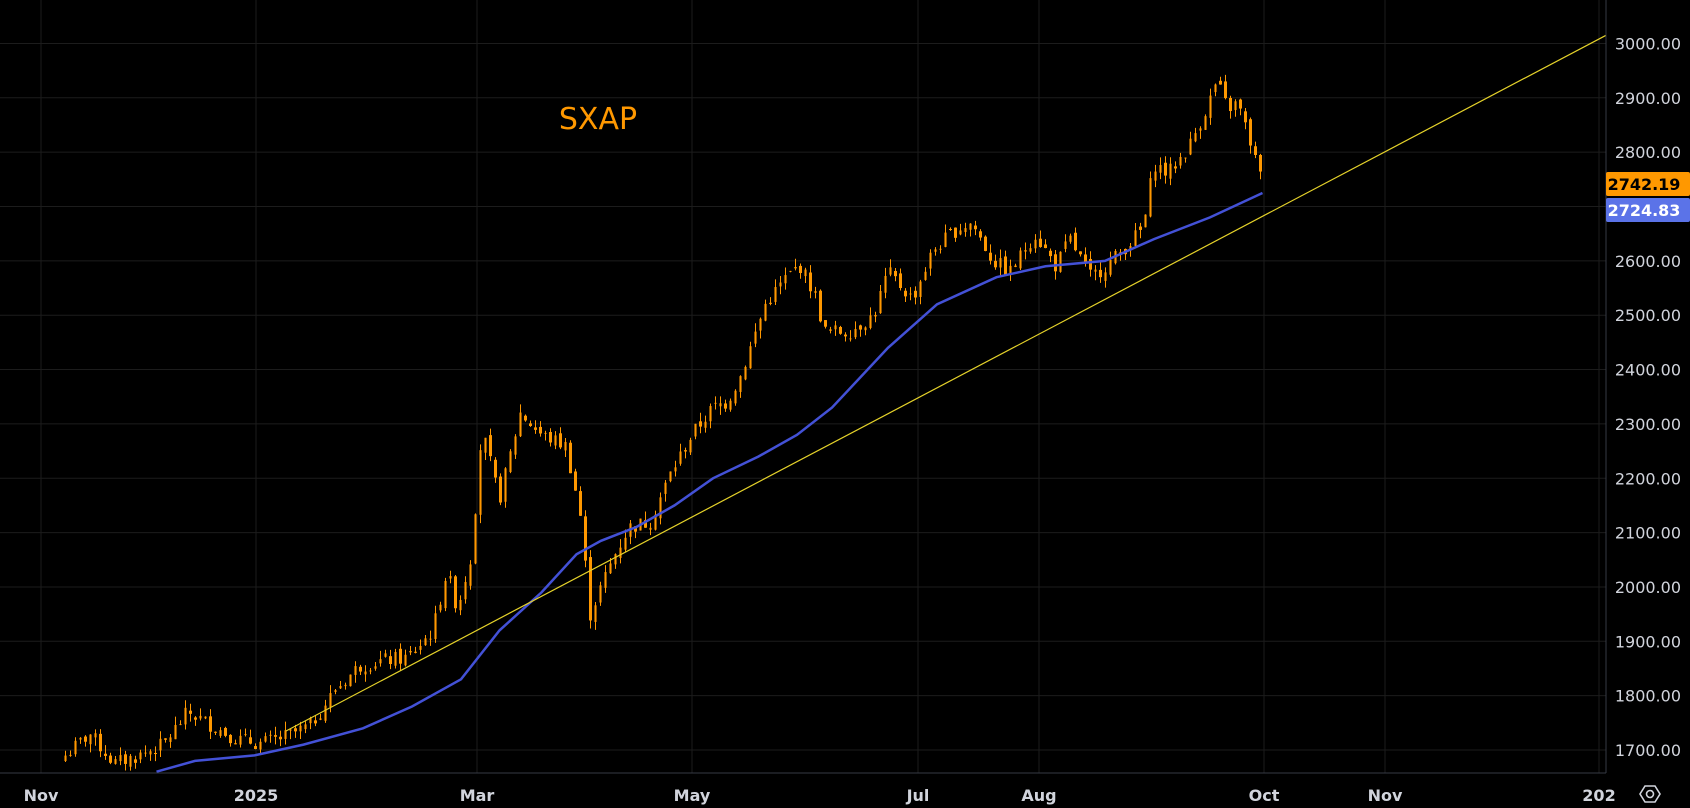  What do you see at coordinates (1648, 533) in the screenshot?
I see `y-tick-label: 2100.00` at bounding box center [1648, 533].